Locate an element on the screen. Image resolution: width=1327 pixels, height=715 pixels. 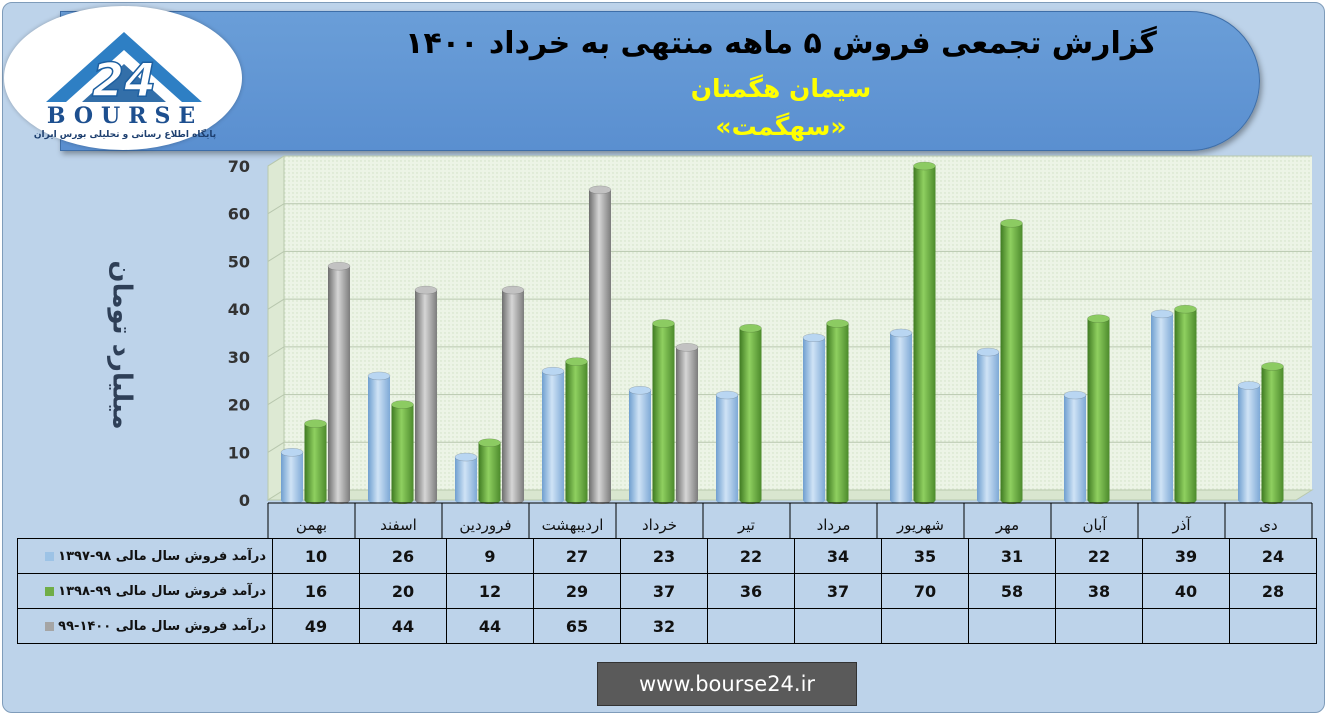
table-cell: 23 is located at coordinates (664, 556).